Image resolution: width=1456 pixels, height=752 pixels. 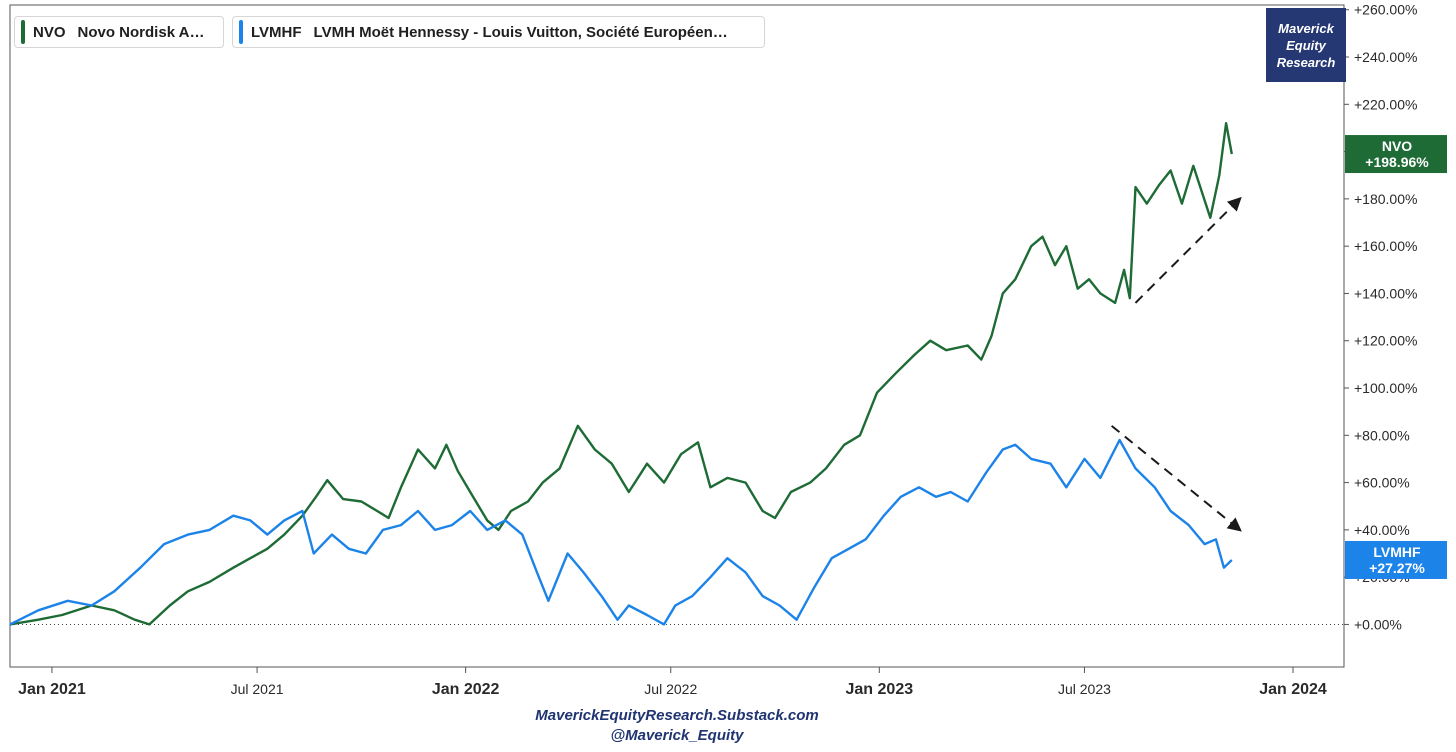 What do you see at coordinates (1396, 357) in the screenshot?
I see `last-value-badges: NVO+198.96% LVMHF+27.27%` at bounding box center [1396, 357].